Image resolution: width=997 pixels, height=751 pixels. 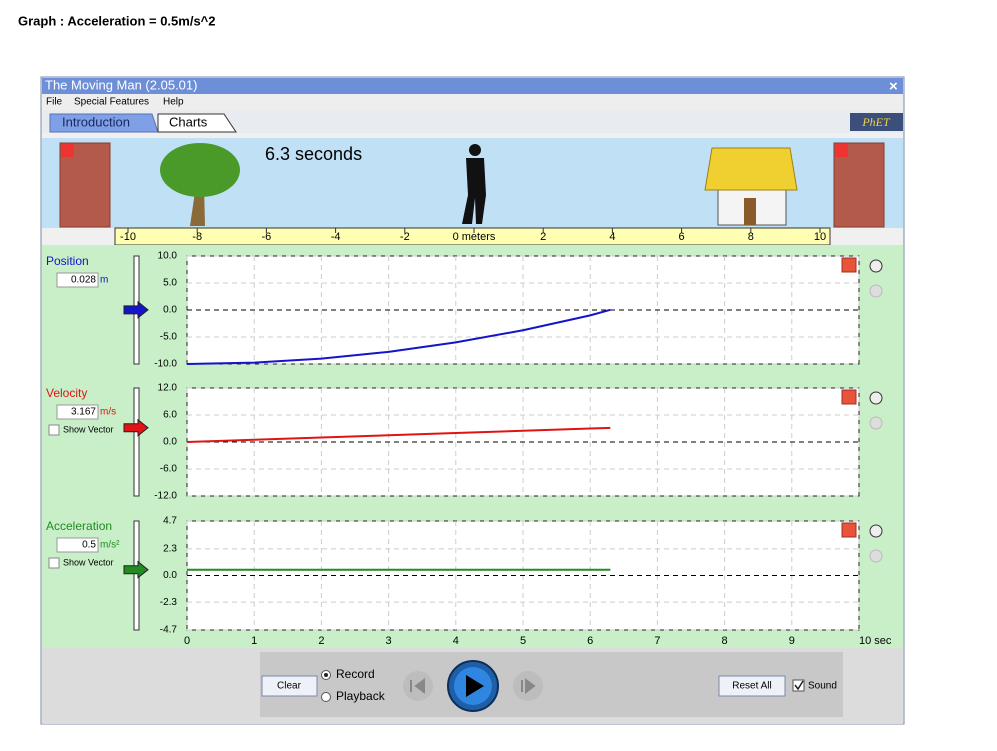 What do you see at coordinates (474, 191) in the screenshot?
I see `man-body` at bounding box center [474, 191].